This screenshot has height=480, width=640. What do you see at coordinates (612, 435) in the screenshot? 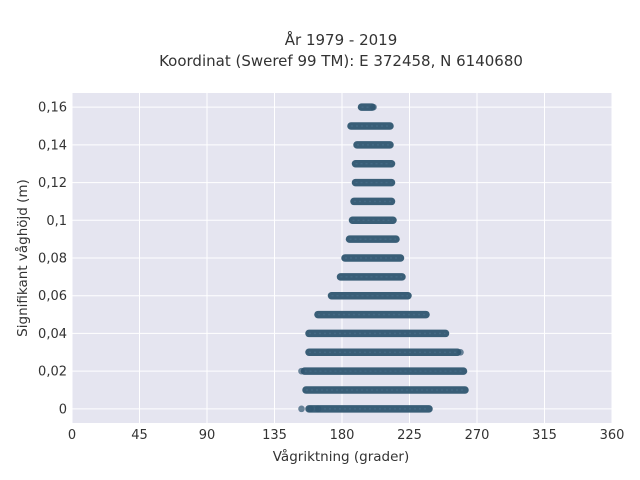
I see `x-tick-label: 360` at bounding box center [612, 435].